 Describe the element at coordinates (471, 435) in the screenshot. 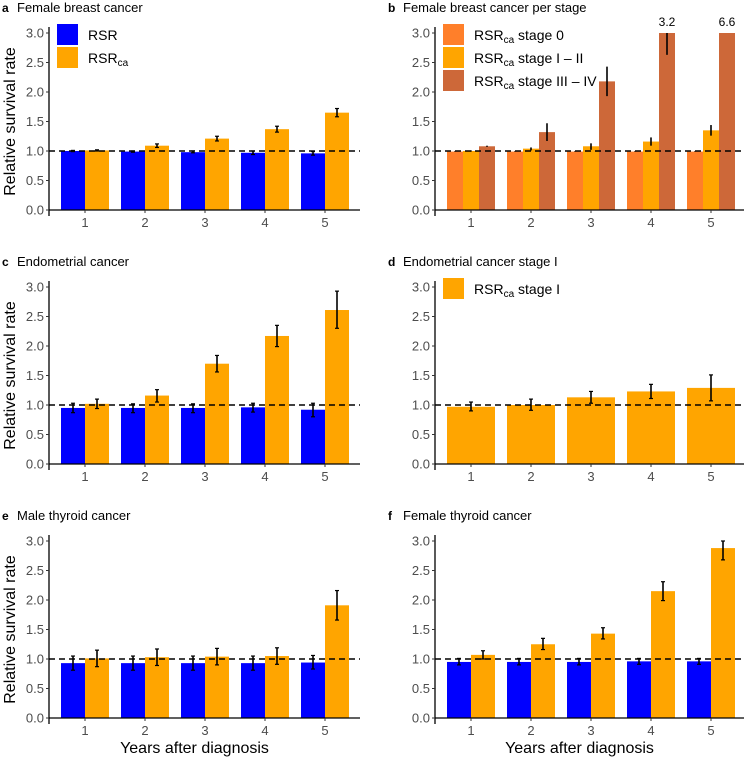

I see `bar-d-s0-c1` at that location.